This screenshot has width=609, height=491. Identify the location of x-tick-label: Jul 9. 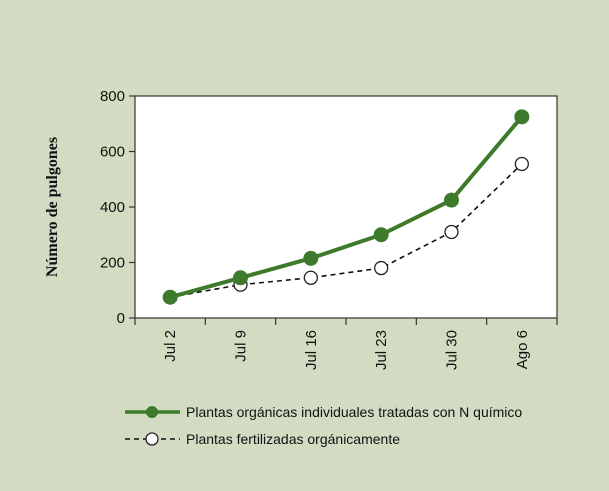
(241, 346).